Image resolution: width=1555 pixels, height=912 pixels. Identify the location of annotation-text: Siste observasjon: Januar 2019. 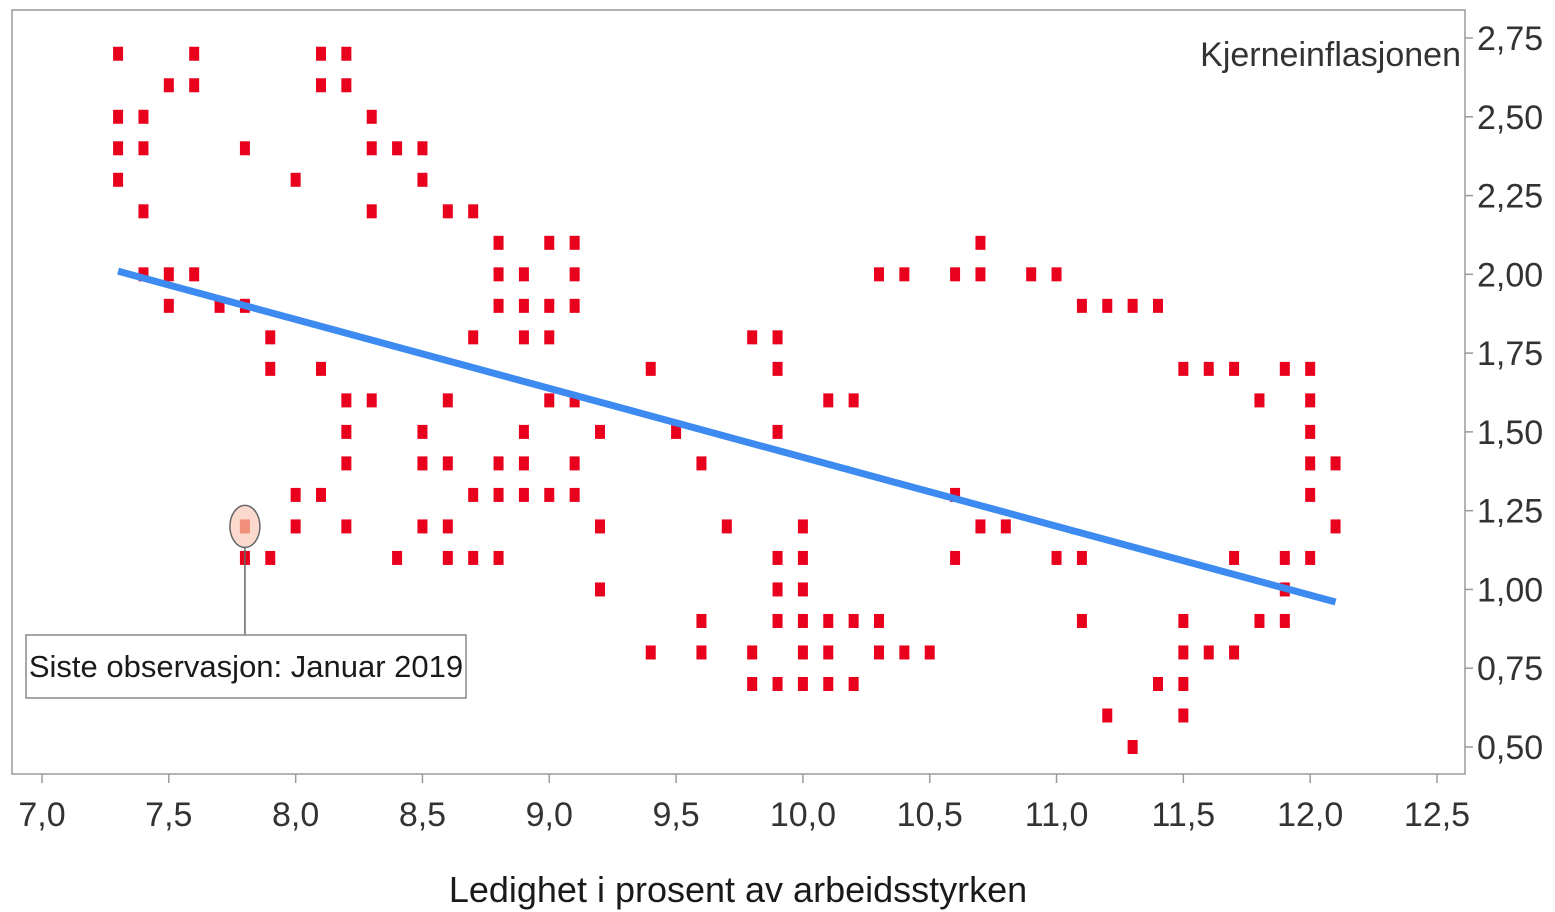
(246, 666).